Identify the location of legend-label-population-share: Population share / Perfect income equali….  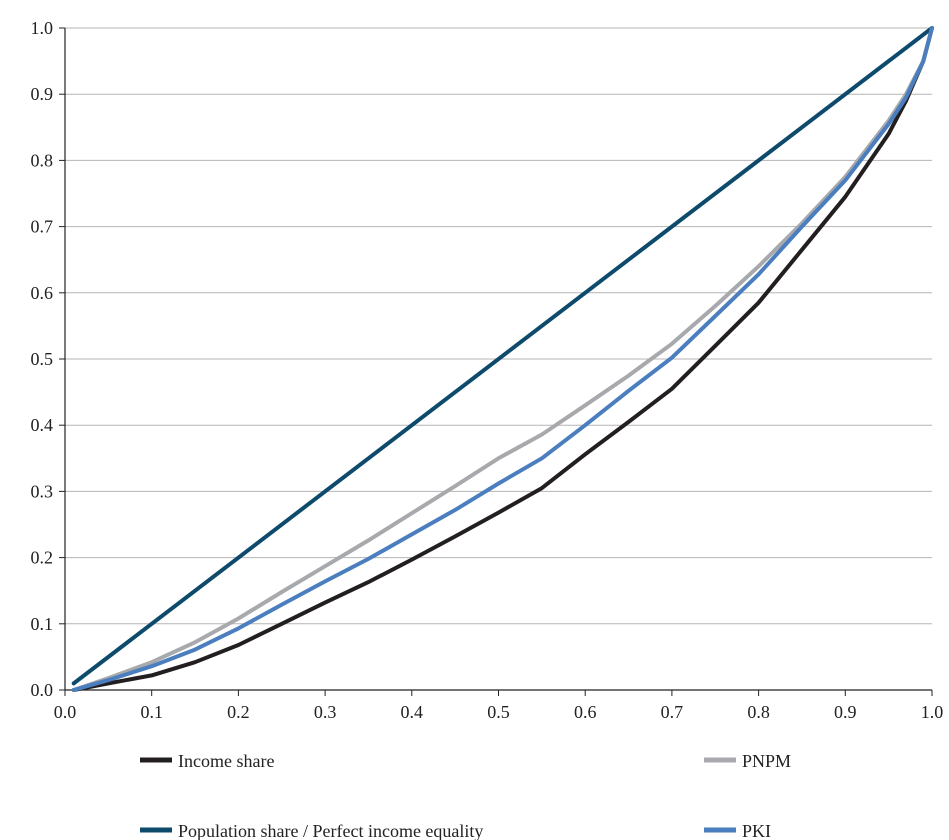
(330, 830).